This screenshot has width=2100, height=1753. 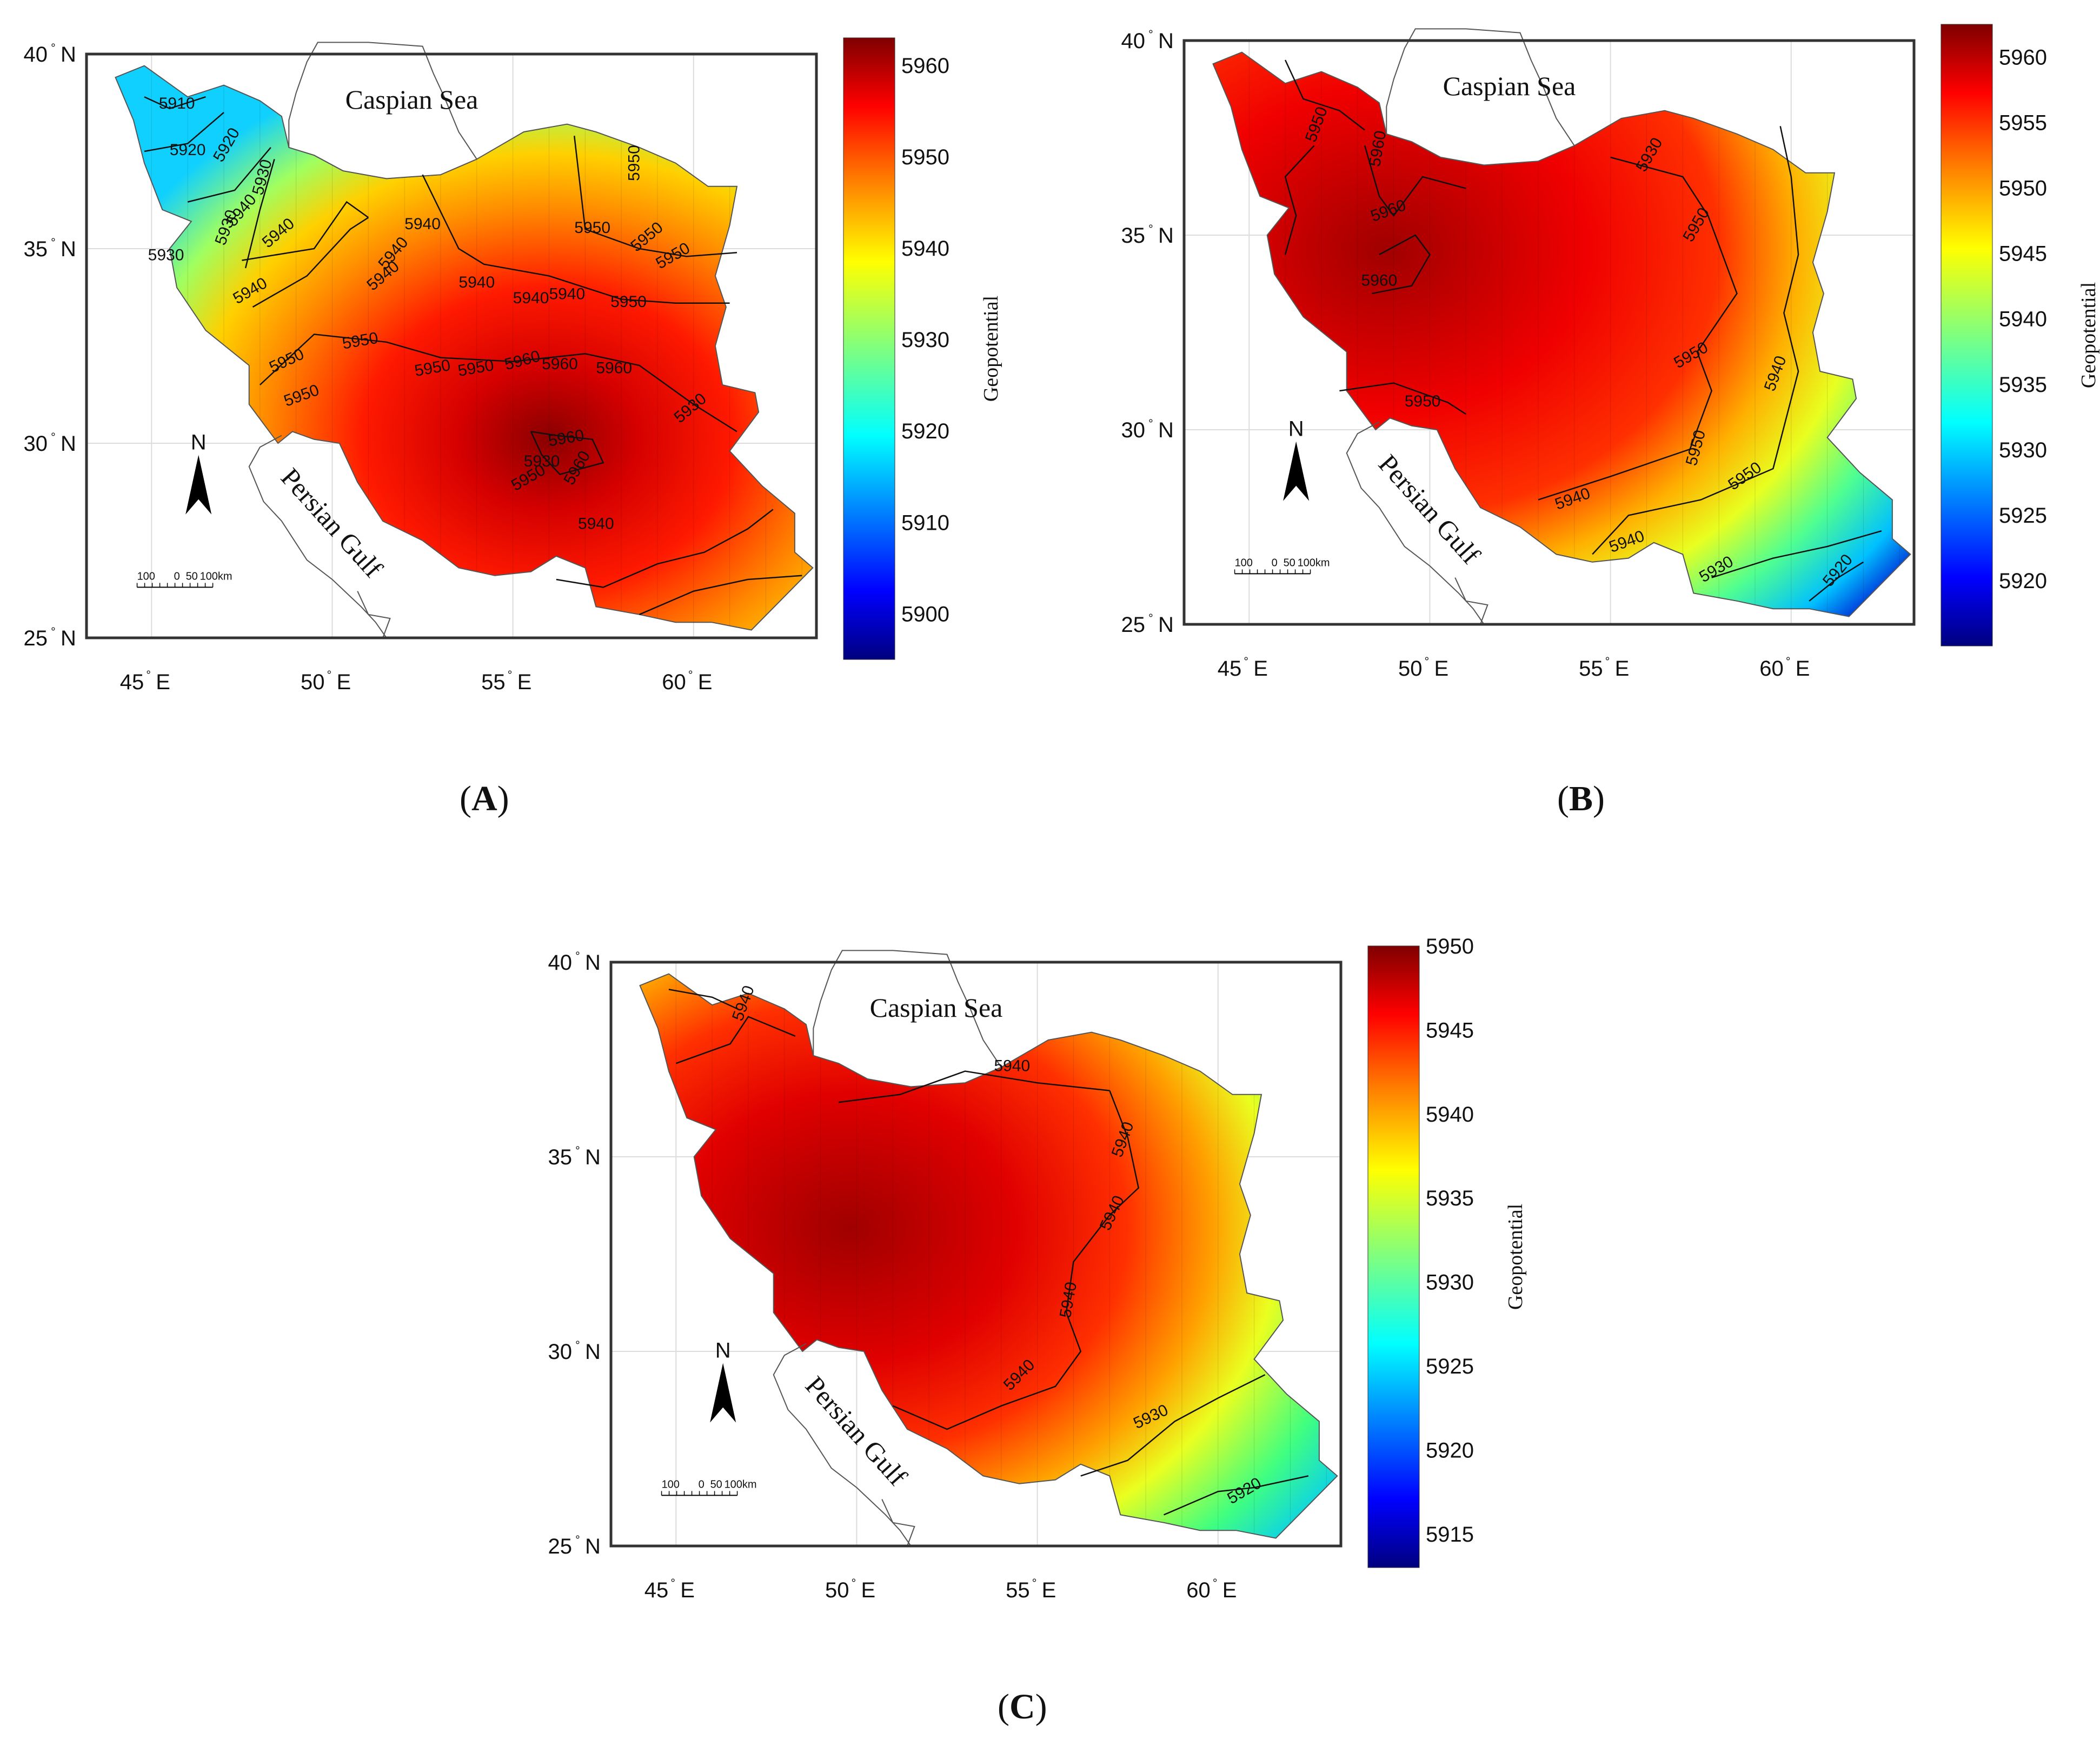 What do you see at coordinates (188, 150) in the screenshot?
I see `contour-label: 5920` at bounding box center [188, 150].